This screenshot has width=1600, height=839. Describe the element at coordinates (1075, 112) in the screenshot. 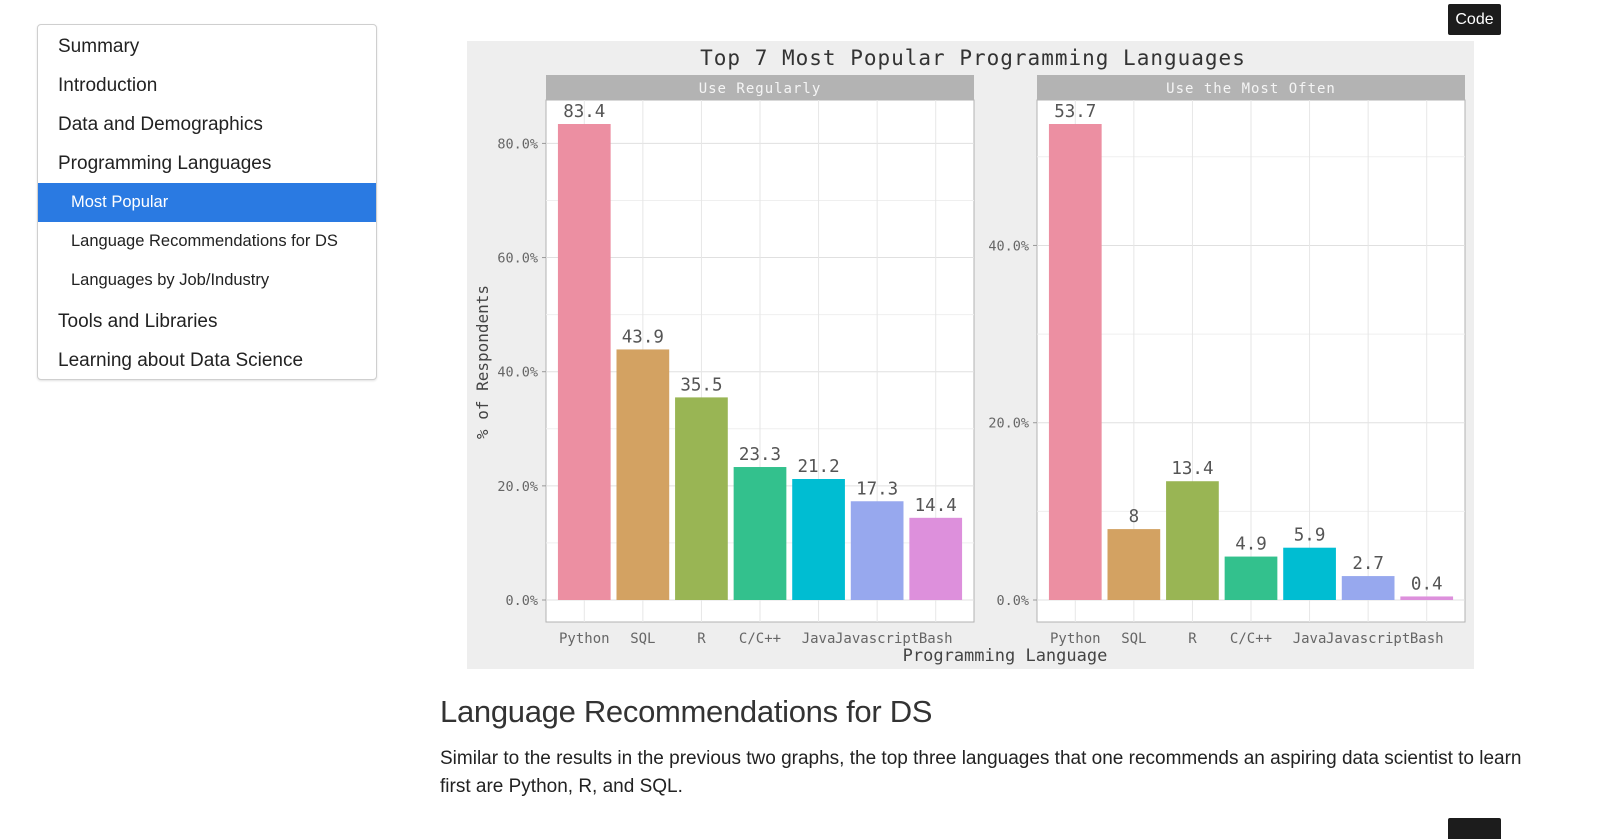

I see `bar-value-label: 53.7` at that location.